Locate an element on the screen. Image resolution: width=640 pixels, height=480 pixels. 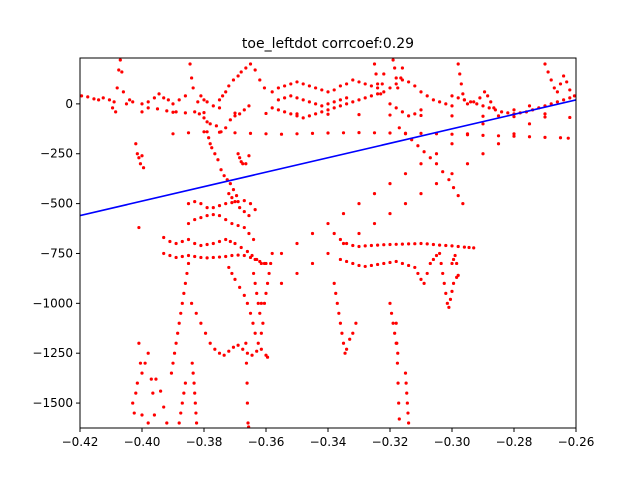
y-tick-label: −1500 is located at coordinates (52, 403).